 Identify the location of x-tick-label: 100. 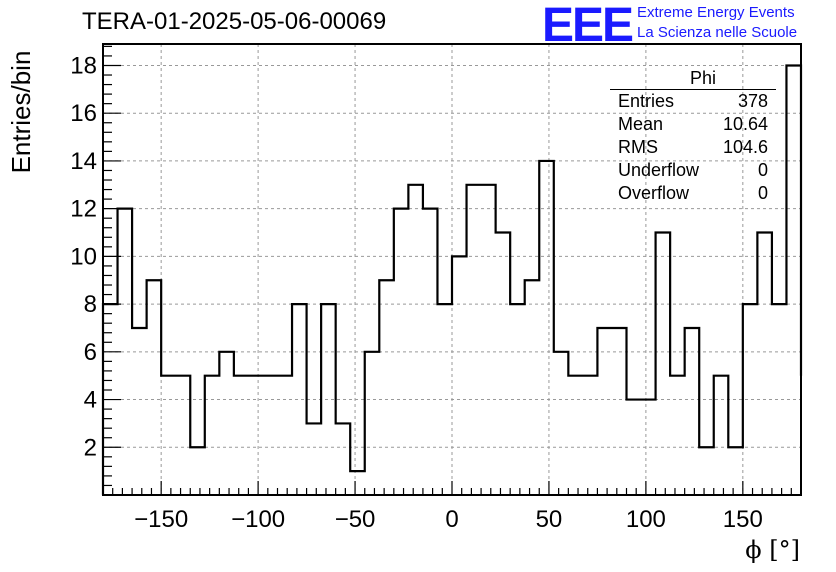
(646, 519).